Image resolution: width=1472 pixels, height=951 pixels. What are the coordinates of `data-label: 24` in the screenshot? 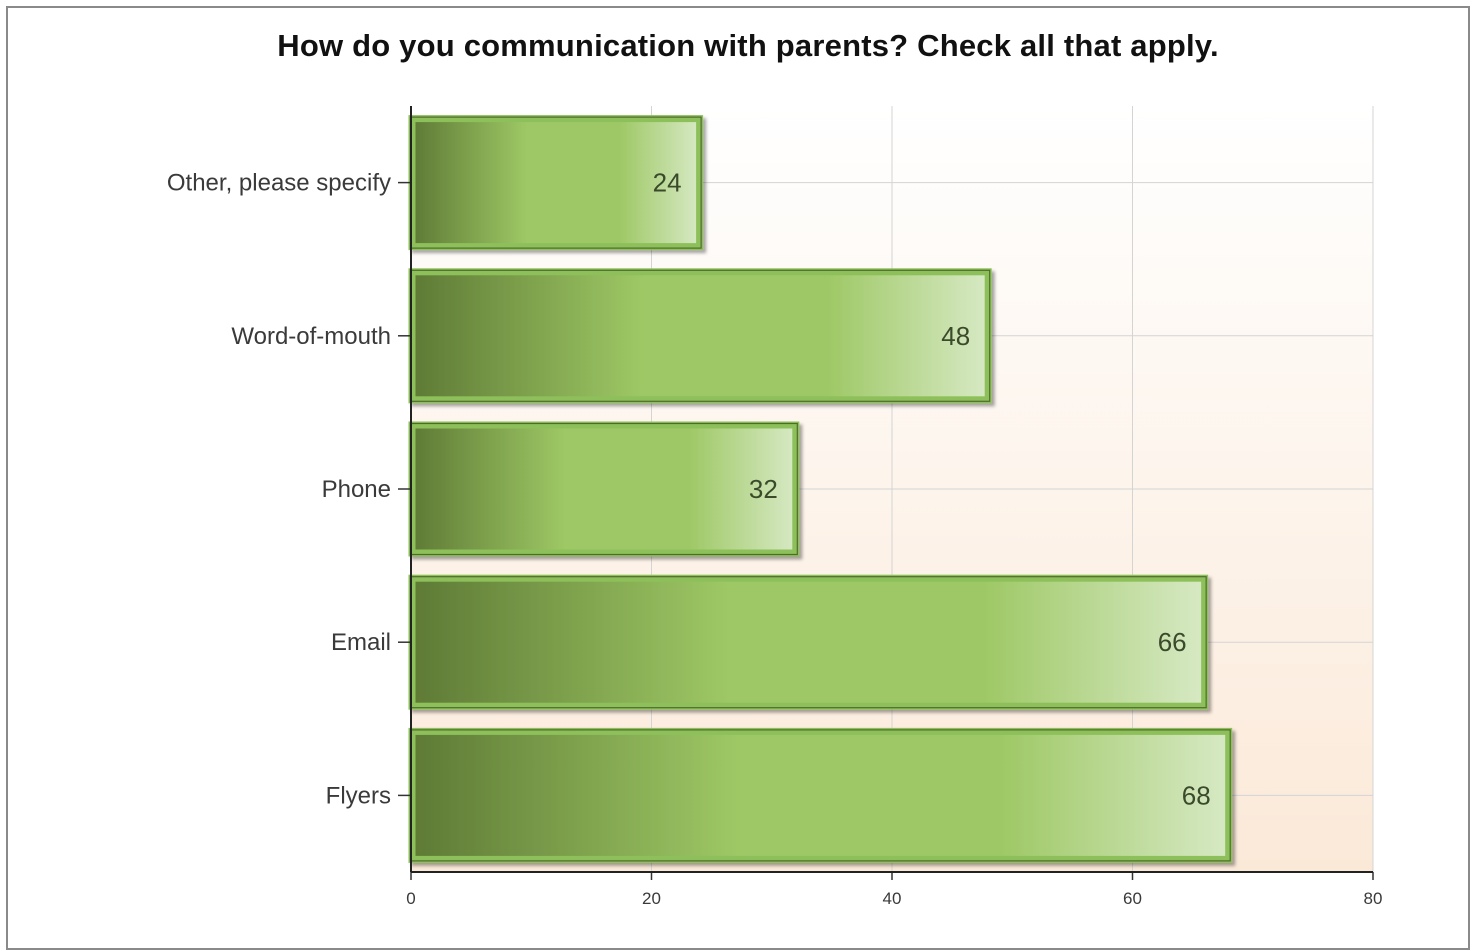 It's located at (667, 183).